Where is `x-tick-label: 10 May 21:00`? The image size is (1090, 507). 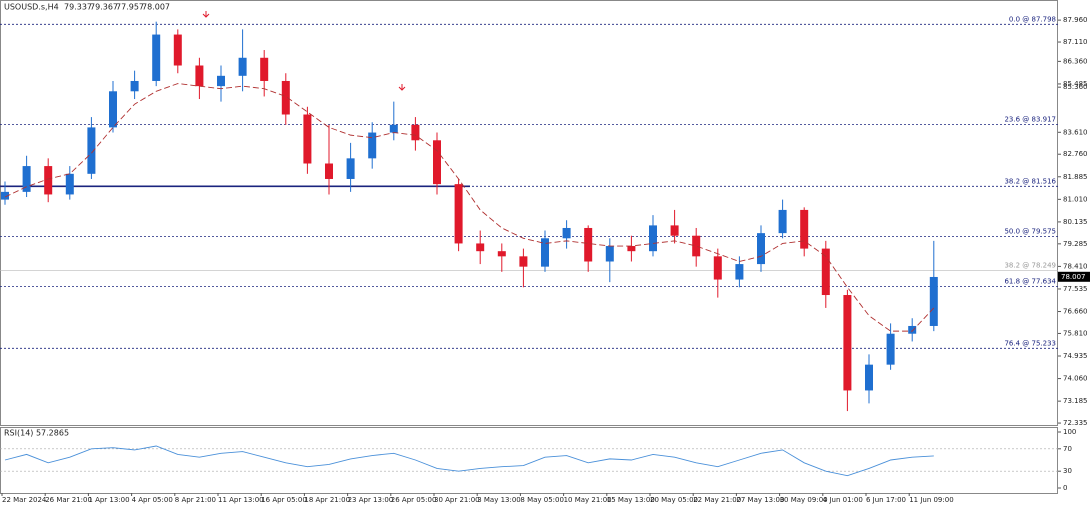
x-tick-label: 10 May 21:00 is located at coordinates (588, 500).